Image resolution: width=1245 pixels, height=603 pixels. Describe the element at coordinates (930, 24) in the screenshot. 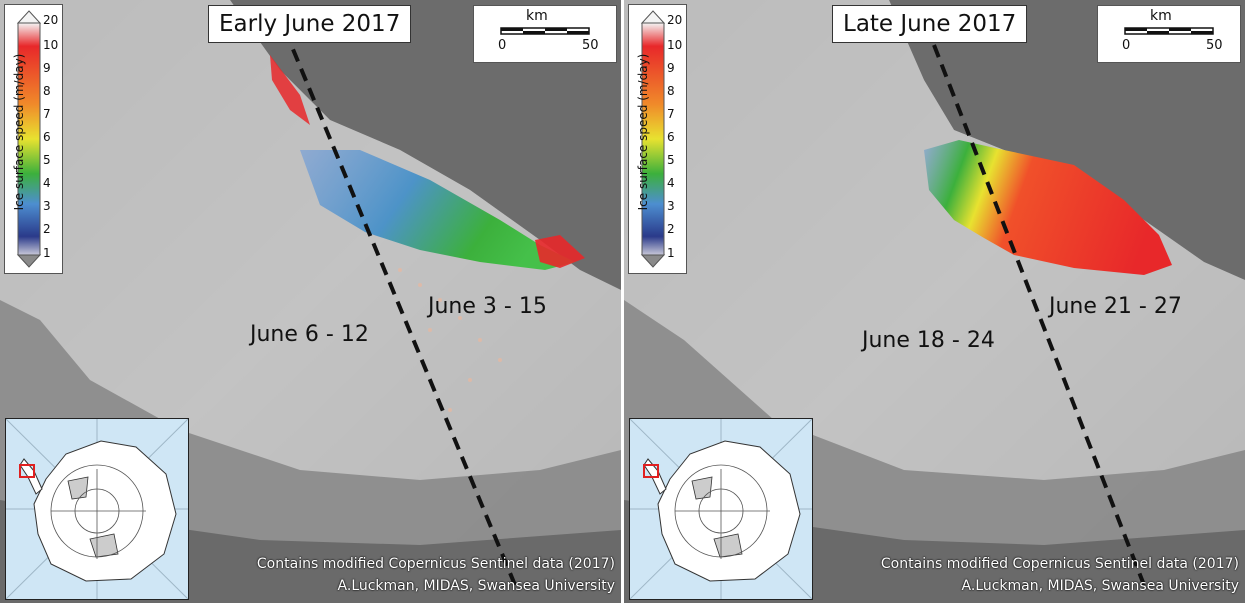

I see `panel-title: Late June 2017` at that location.